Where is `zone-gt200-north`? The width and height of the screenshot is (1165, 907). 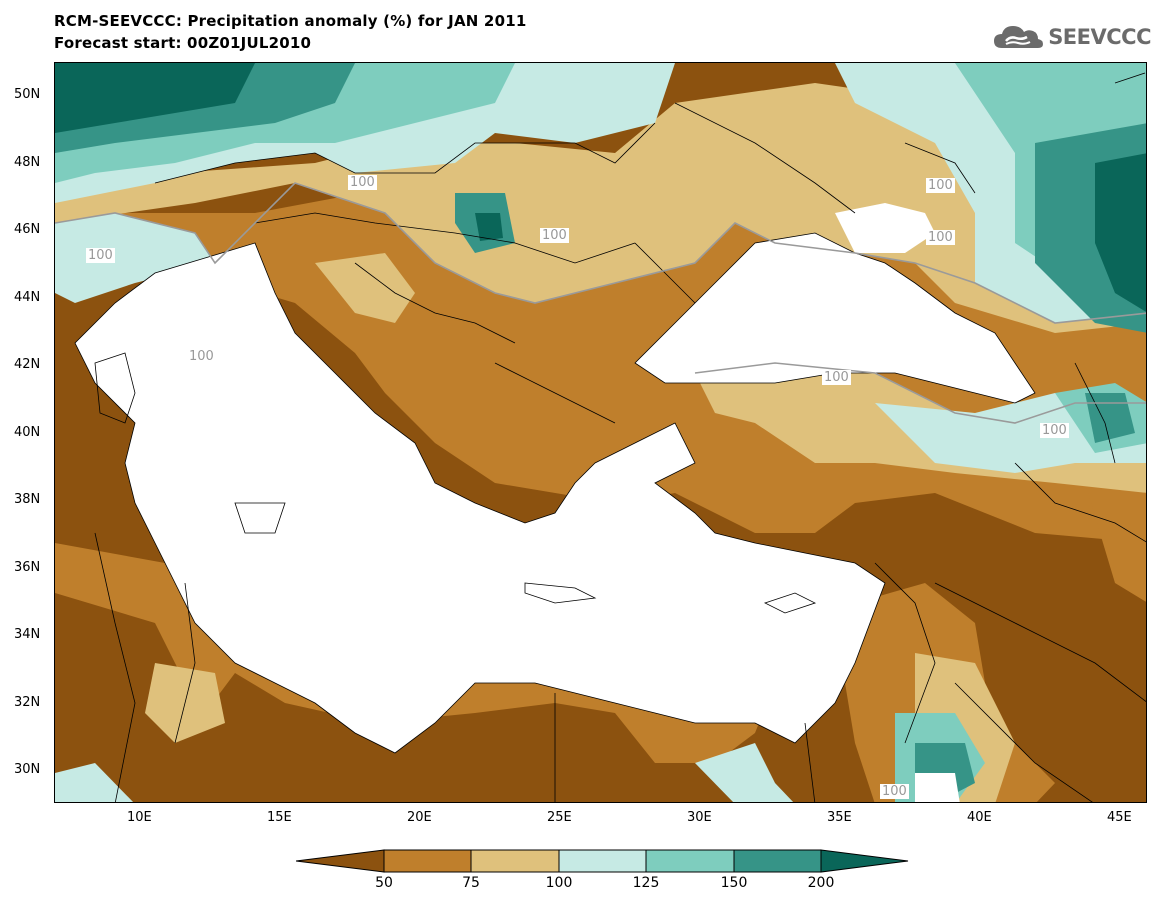
zone-gt200-north is located at coordinates (155, 98).